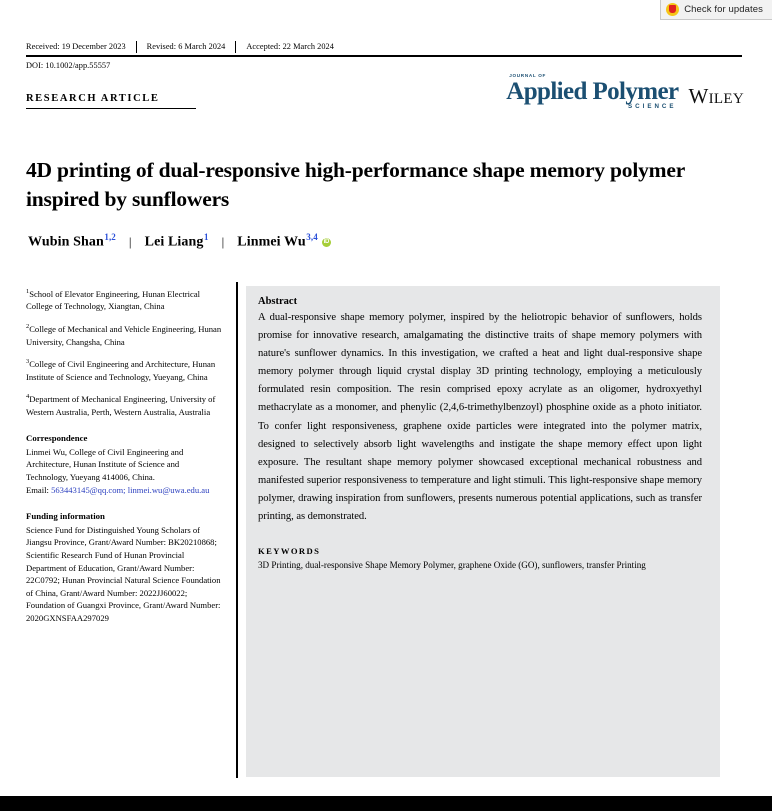  Describe the element at coordinates (57, 438) in the screenshot. I see `correspondence-heading: Correspondence` at that location.